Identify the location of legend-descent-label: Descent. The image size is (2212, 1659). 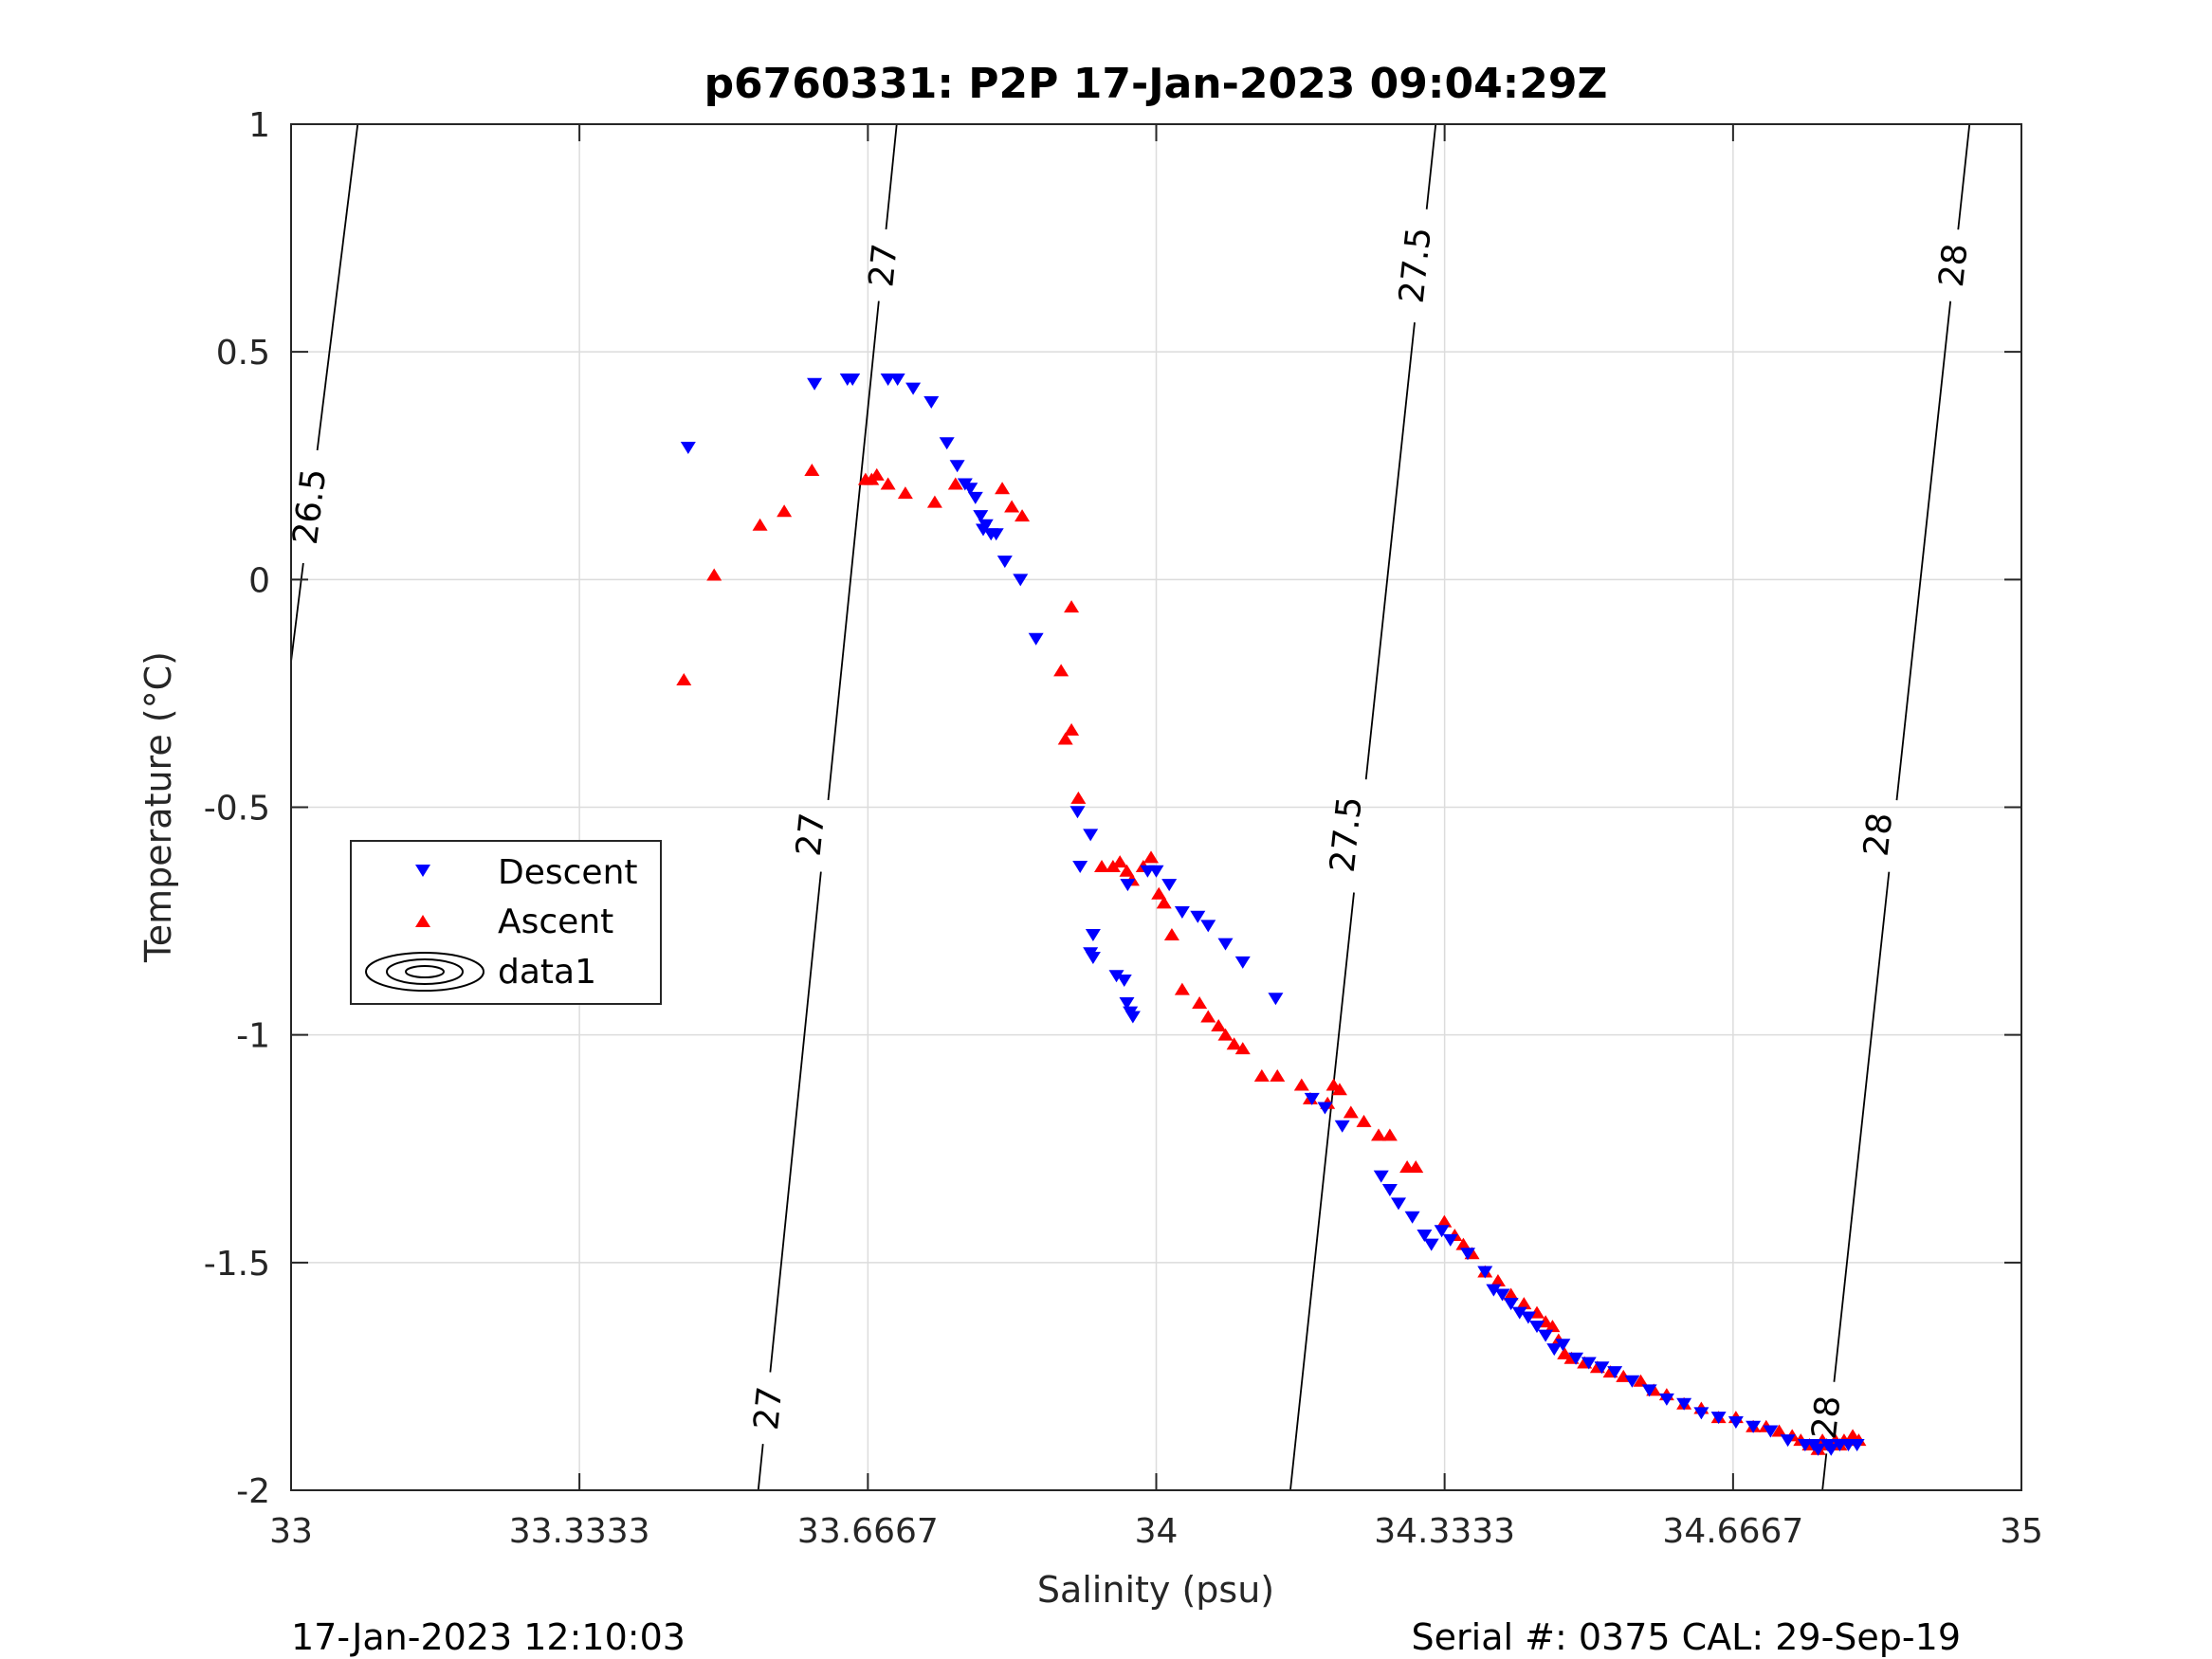
(568, 872).